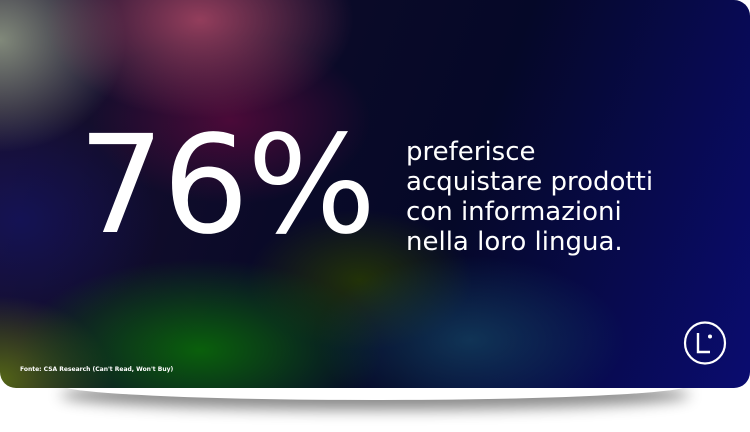  Describe the element at coordinates (514, 242) in the screenshot. I see `stat-line: nella loro lingua.` at that location.